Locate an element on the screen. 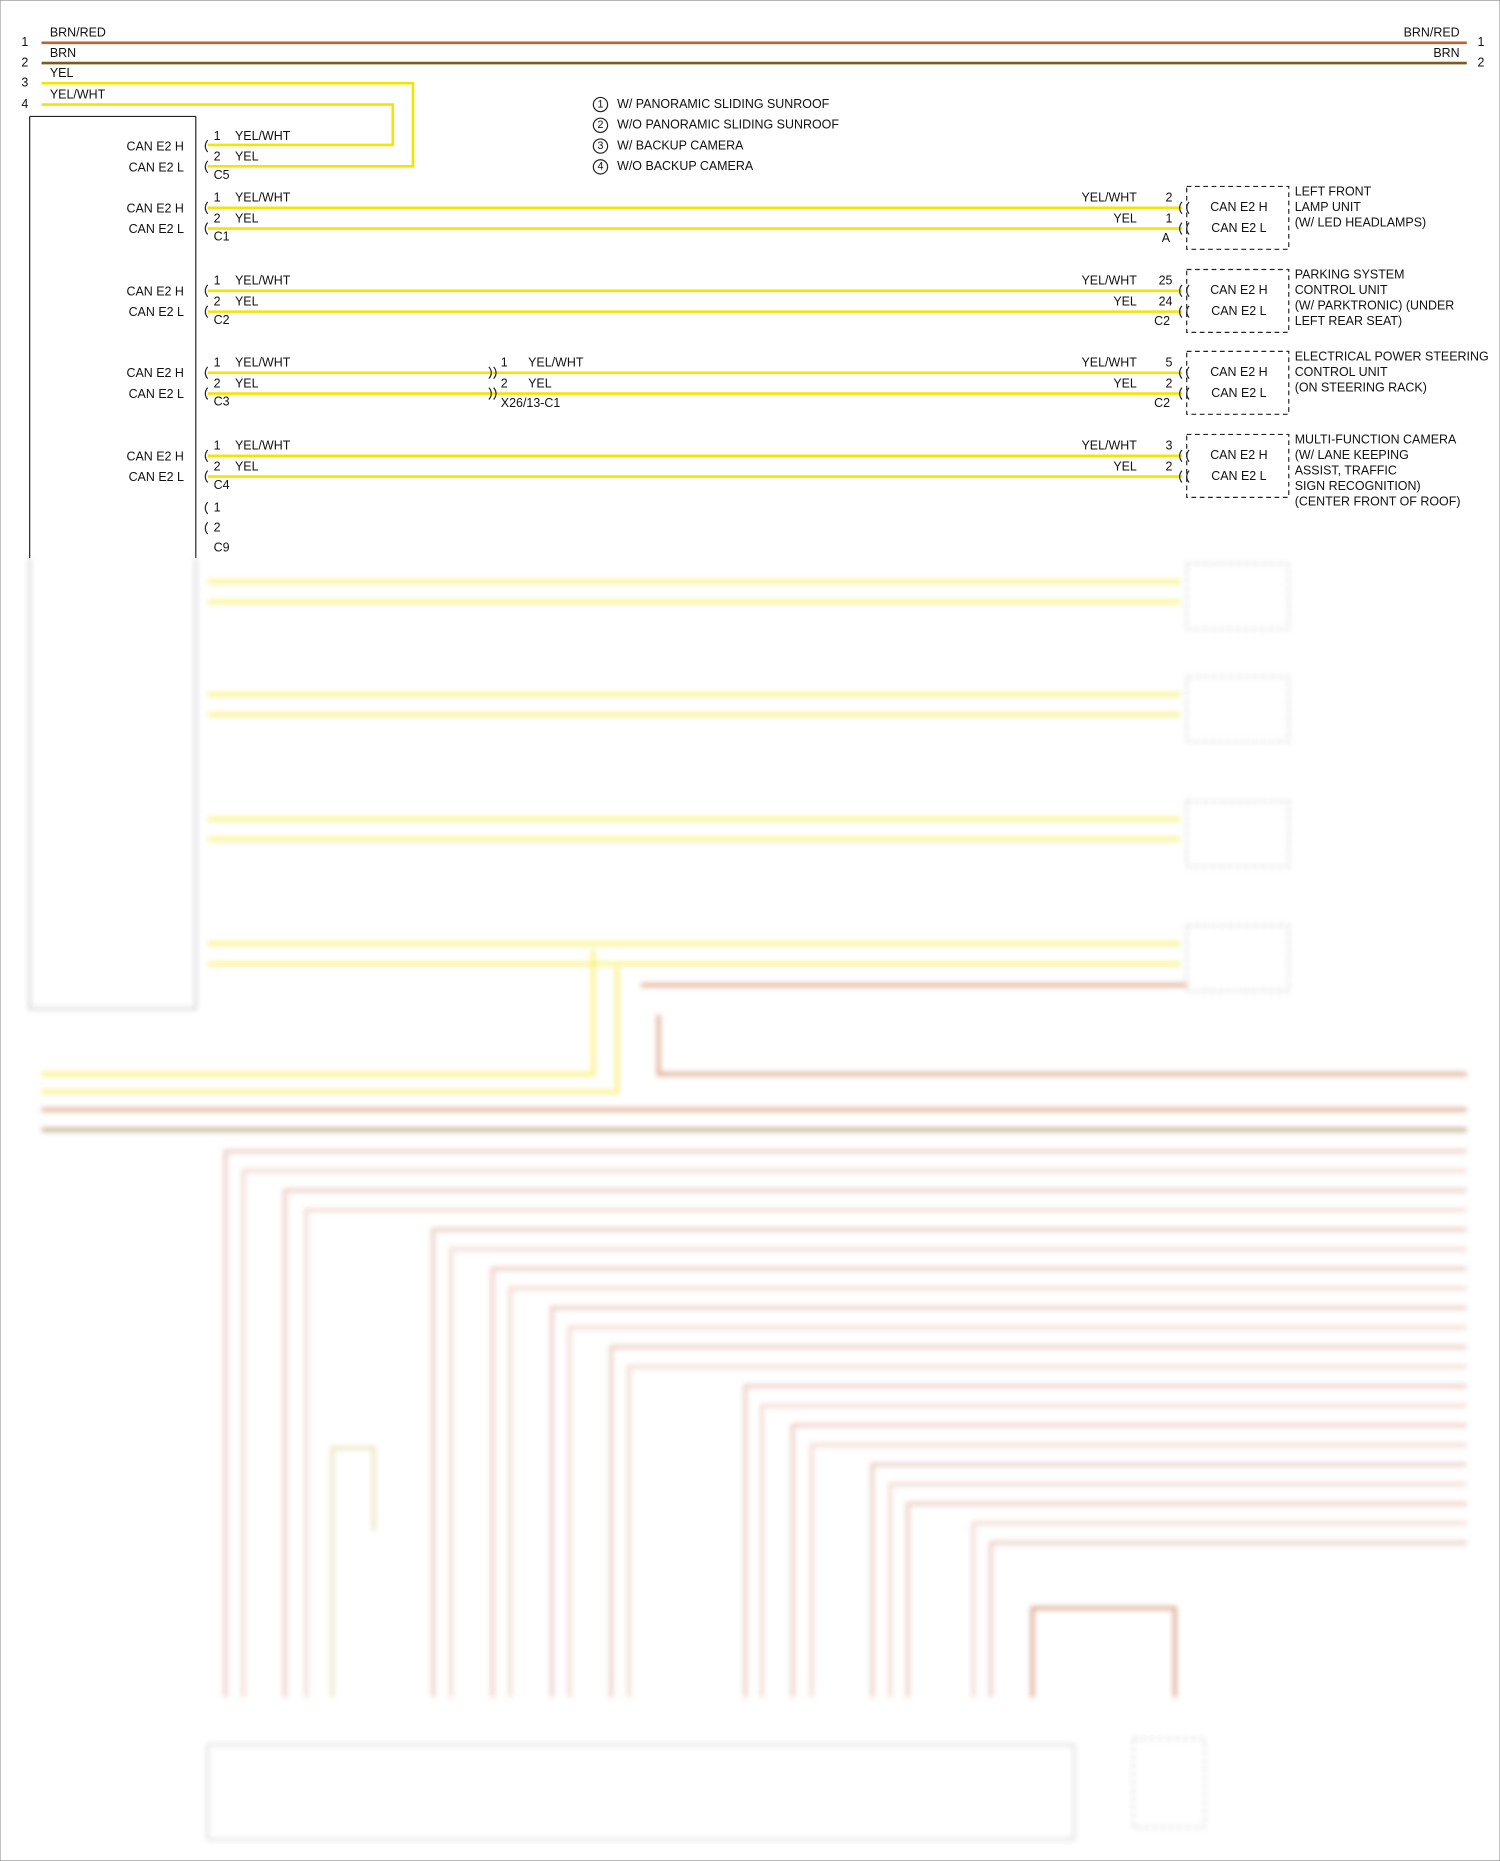 Image resolution: width=1500 pixels, height=1861 pixels. legend-number: 1 is located at coordinates (601, 104).